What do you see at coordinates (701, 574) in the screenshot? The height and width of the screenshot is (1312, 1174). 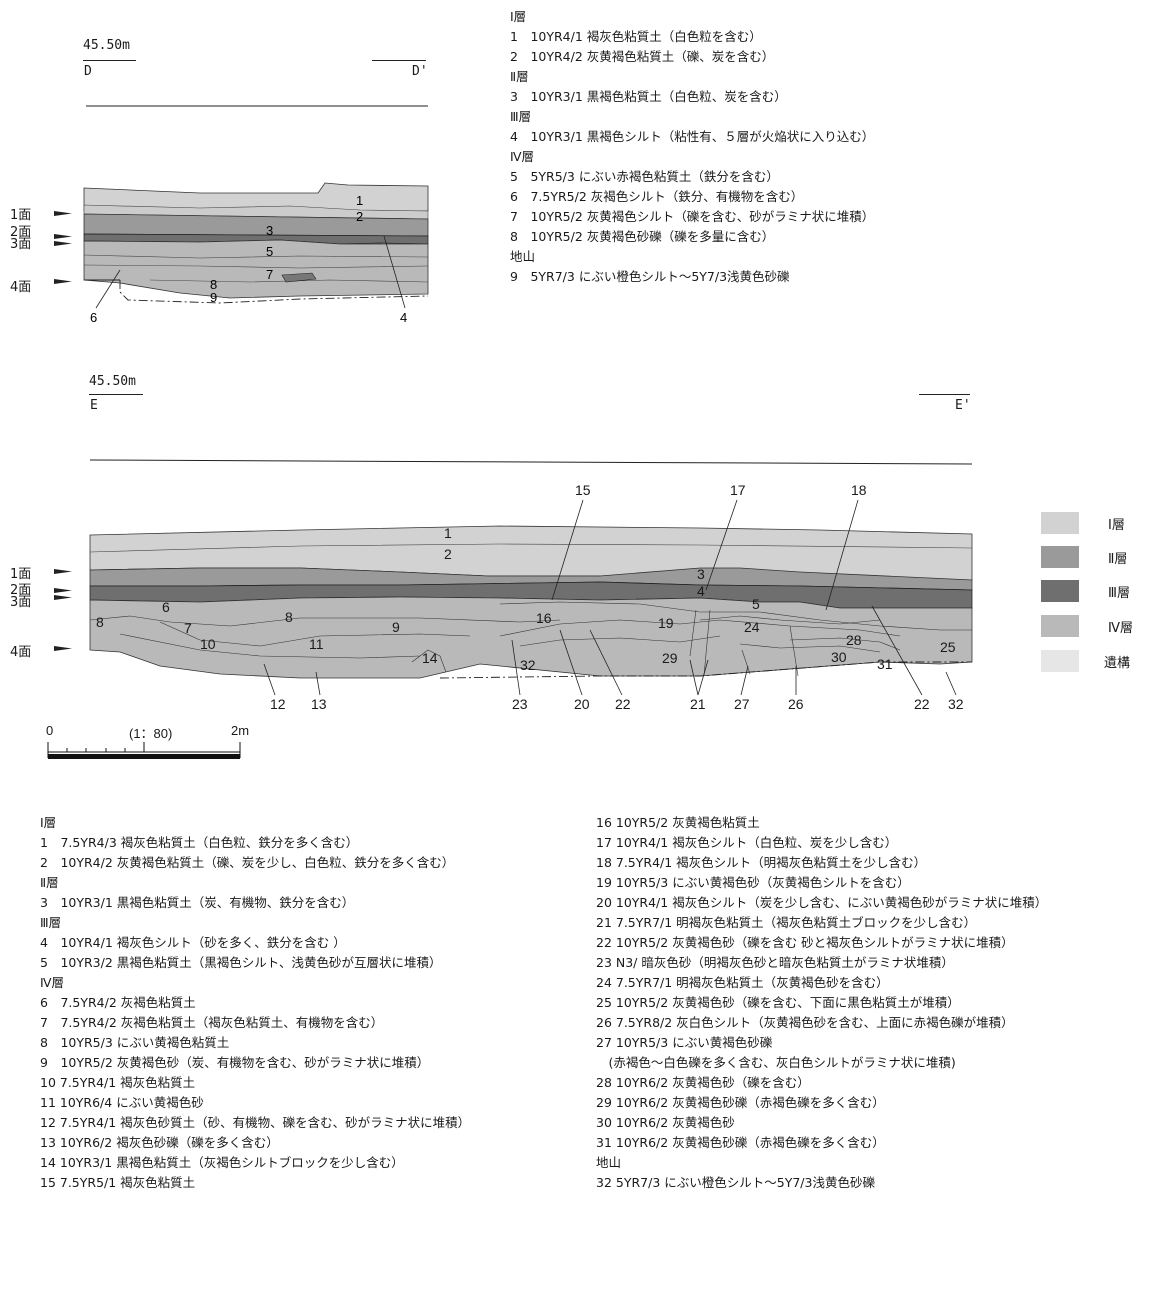 I see `e-num-3: 3` at bounding box center [701, 574].